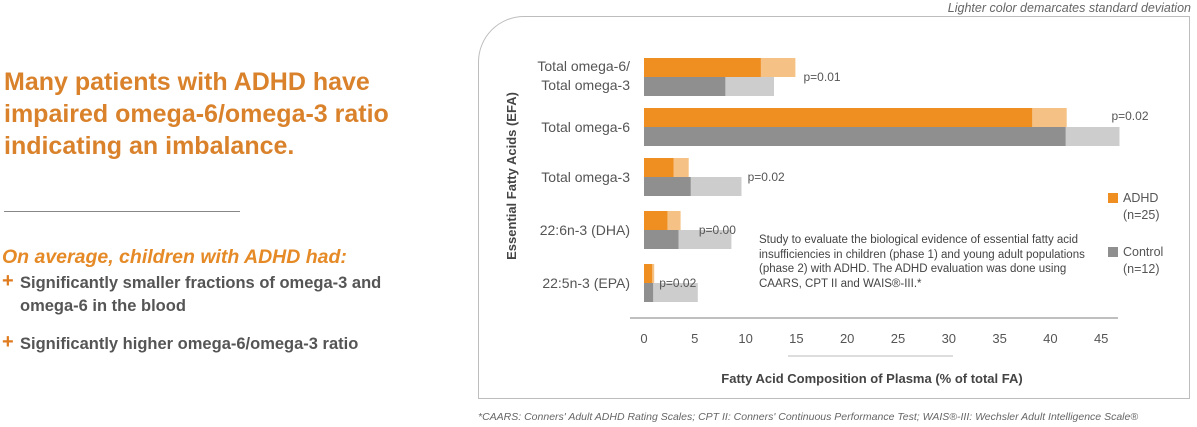 The height and width of the screenshot is (427, 1197). Describe the element at coordinates (585, 127) in the screenshot. I see `category-label: Total omega-6` at that location.